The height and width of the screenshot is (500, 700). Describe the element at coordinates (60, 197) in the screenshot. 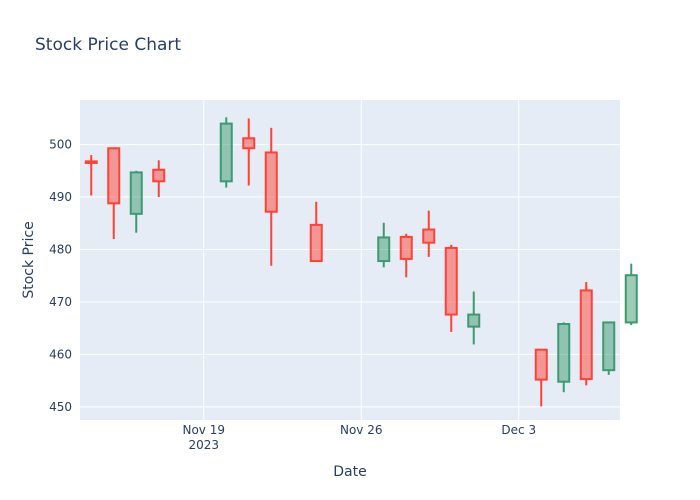

I see `y-tick-label: 490` at that location.